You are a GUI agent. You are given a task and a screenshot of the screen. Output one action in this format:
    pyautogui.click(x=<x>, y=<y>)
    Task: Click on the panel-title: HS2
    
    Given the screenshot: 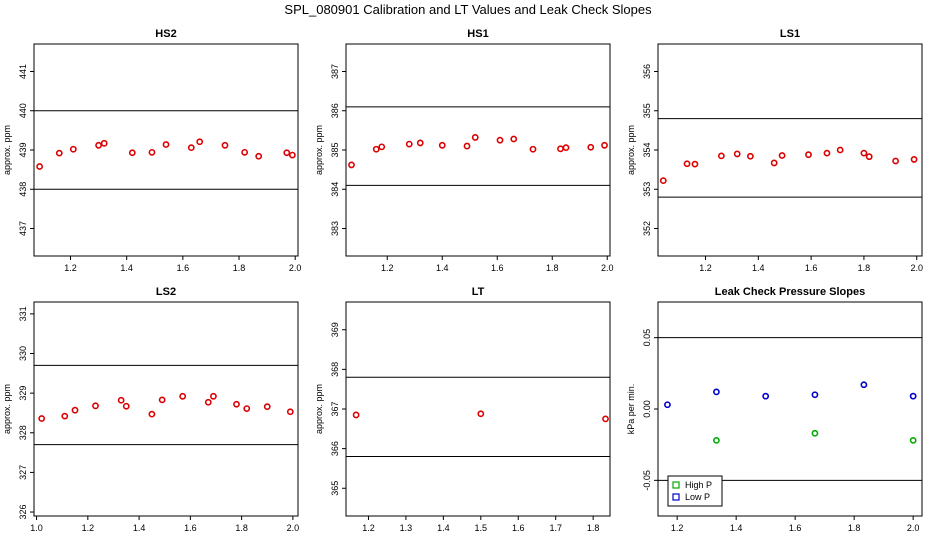 What is the action you would take?
    pyautogui.click(x=165, y=34)
    